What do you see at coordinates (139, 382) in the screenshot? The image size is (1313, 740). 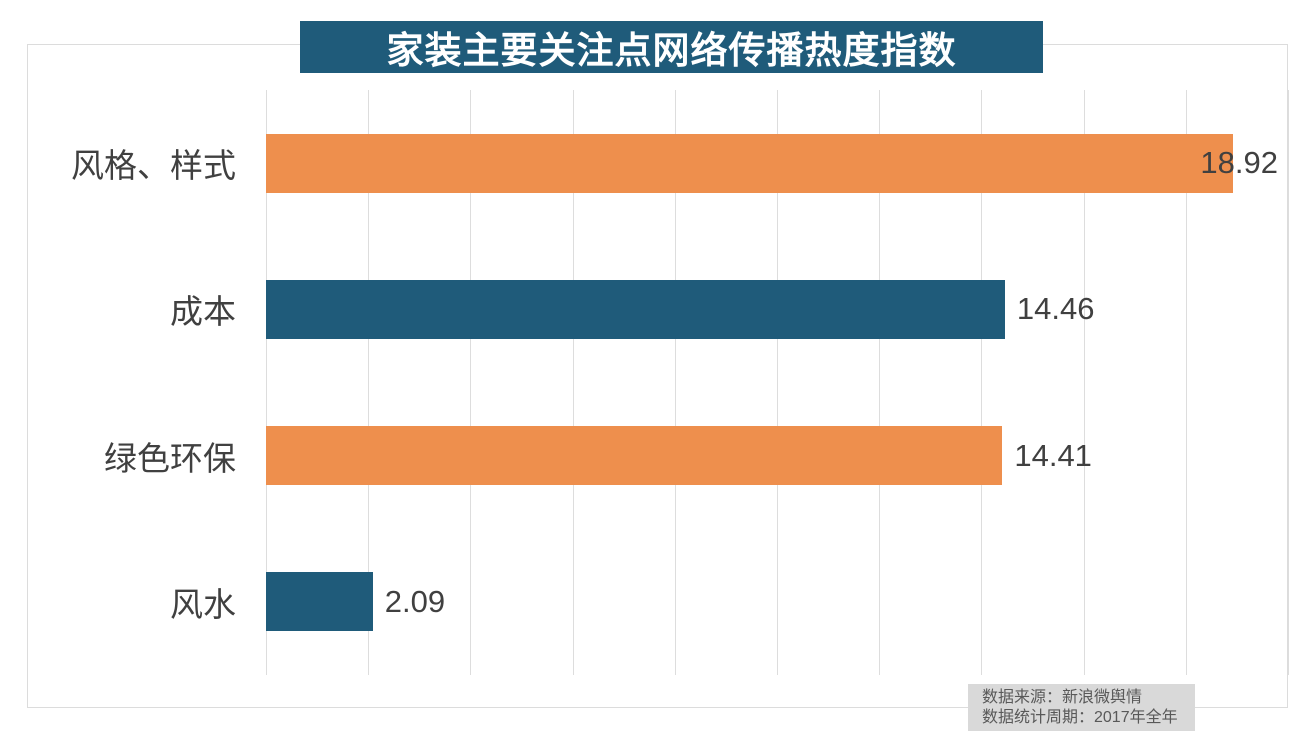 I see `category-axis: 风格、样式成本绿色环保风水` at bounding box center [139, 382].